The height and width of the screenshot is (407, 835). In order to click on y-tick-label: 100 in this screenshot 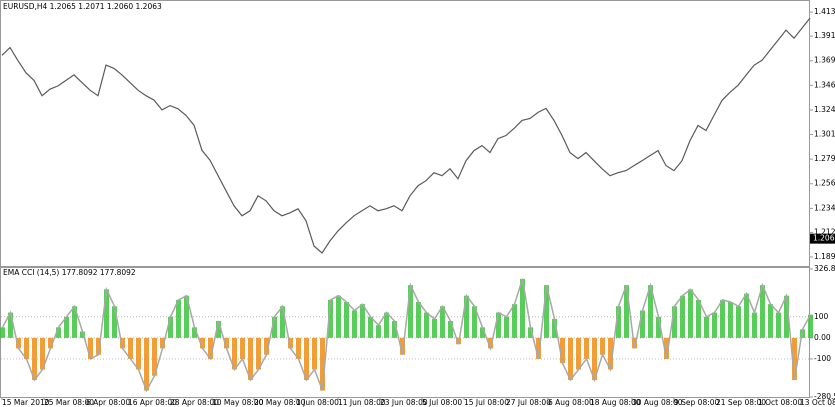, I will do `click(821, 316)`.